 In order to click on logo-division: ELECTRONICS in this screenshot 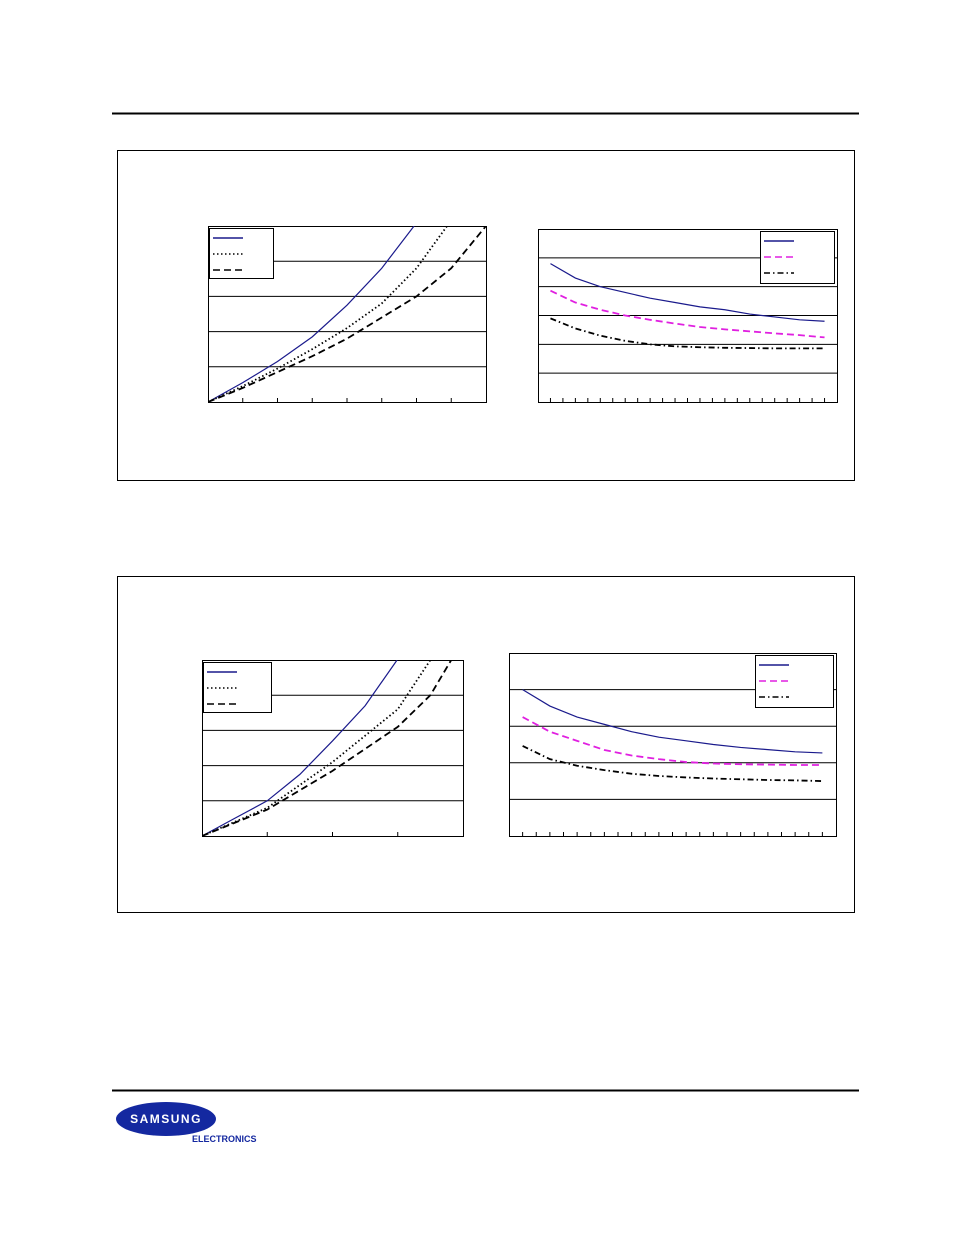, I will do `click(224, 1139)`.